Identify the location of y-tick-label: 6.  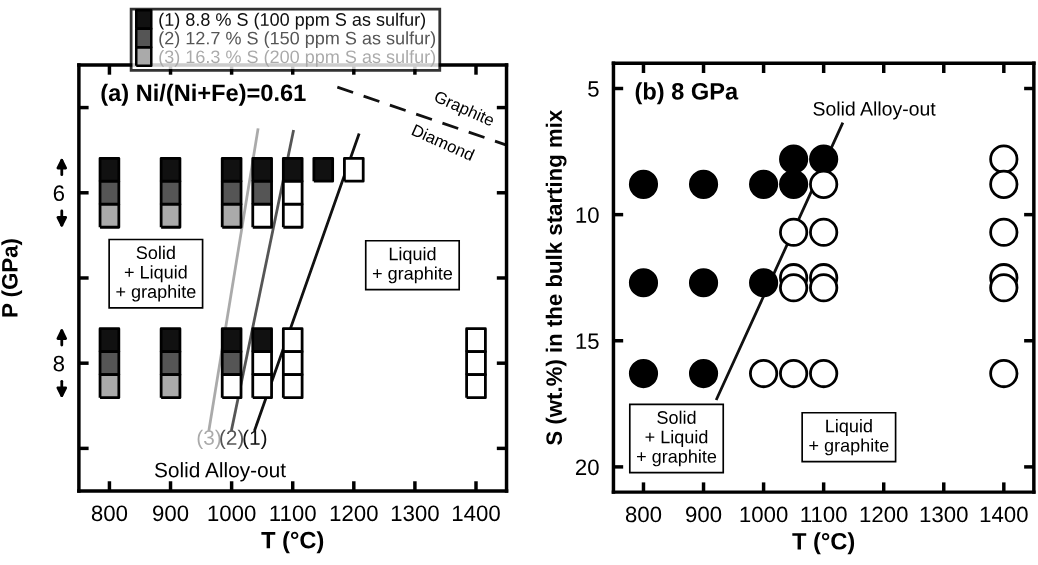
(59, 193).